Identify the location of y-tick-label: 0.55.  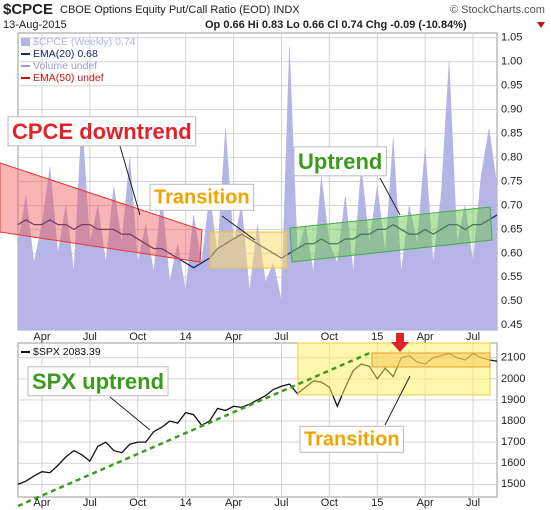
(511, 277).